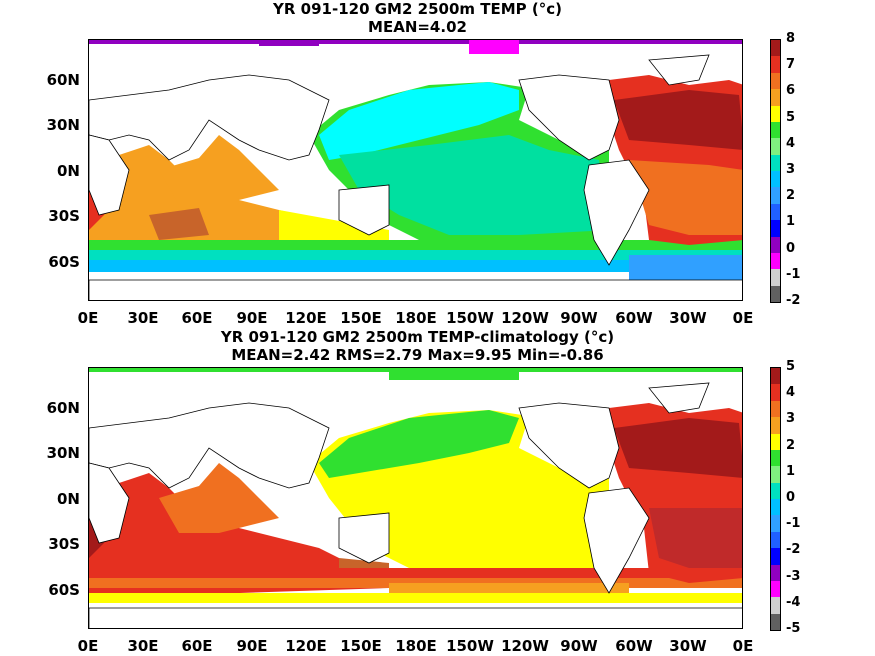 The image size is (875, 656). What do you see at coordinates (793, 628) in the screenshot?
I see `colorbar-label: -5` at bounding box center [793, 628].